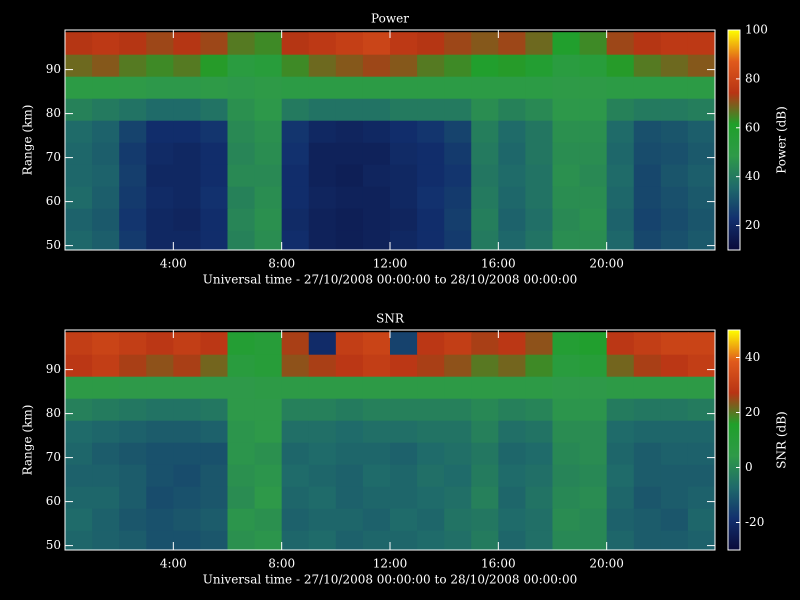  What do you see at coordinates (752, 357) in the screenshot?
I see `colorbar-tick-label: 40` at bounding box center [752, 357].